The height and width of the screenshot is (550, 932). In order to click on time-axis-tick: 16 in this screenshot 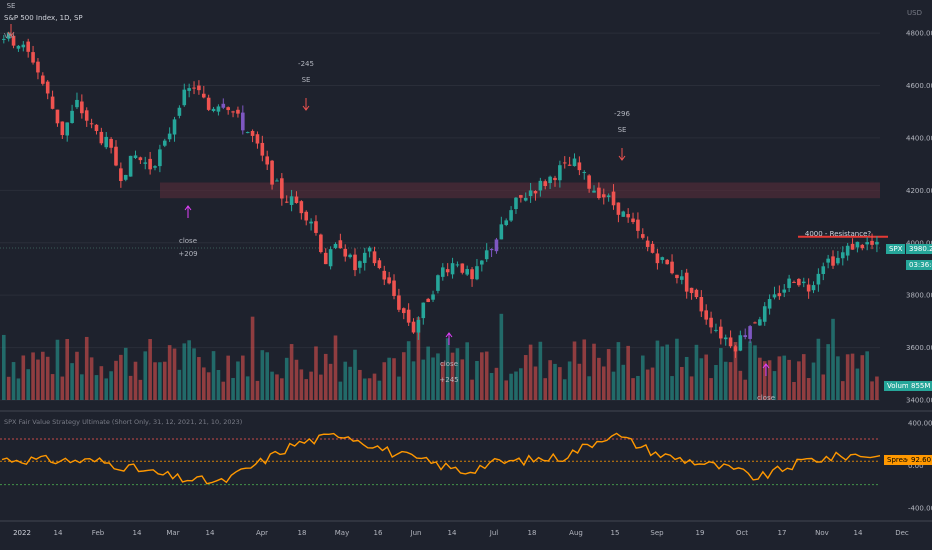, I will do `click(378, 533)`.